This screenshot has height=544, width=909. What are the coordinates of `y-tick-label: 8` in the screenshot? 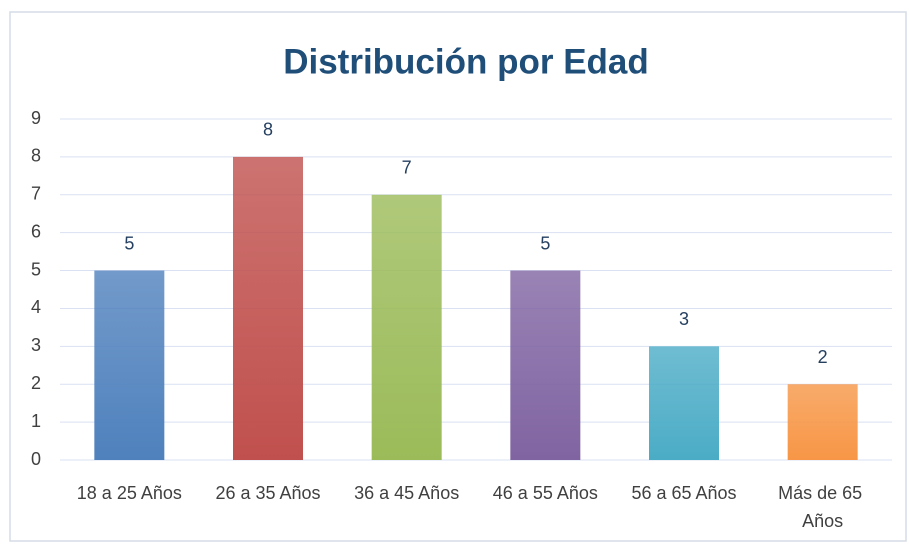 It's located at (36, 156).